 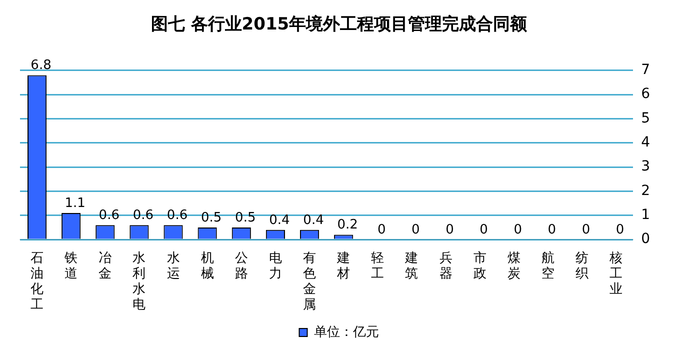 What do you see at coordinates (445, 266) in the screenshot?
I see `x-tick-label: 兵器` at bounding box center [445, 266].